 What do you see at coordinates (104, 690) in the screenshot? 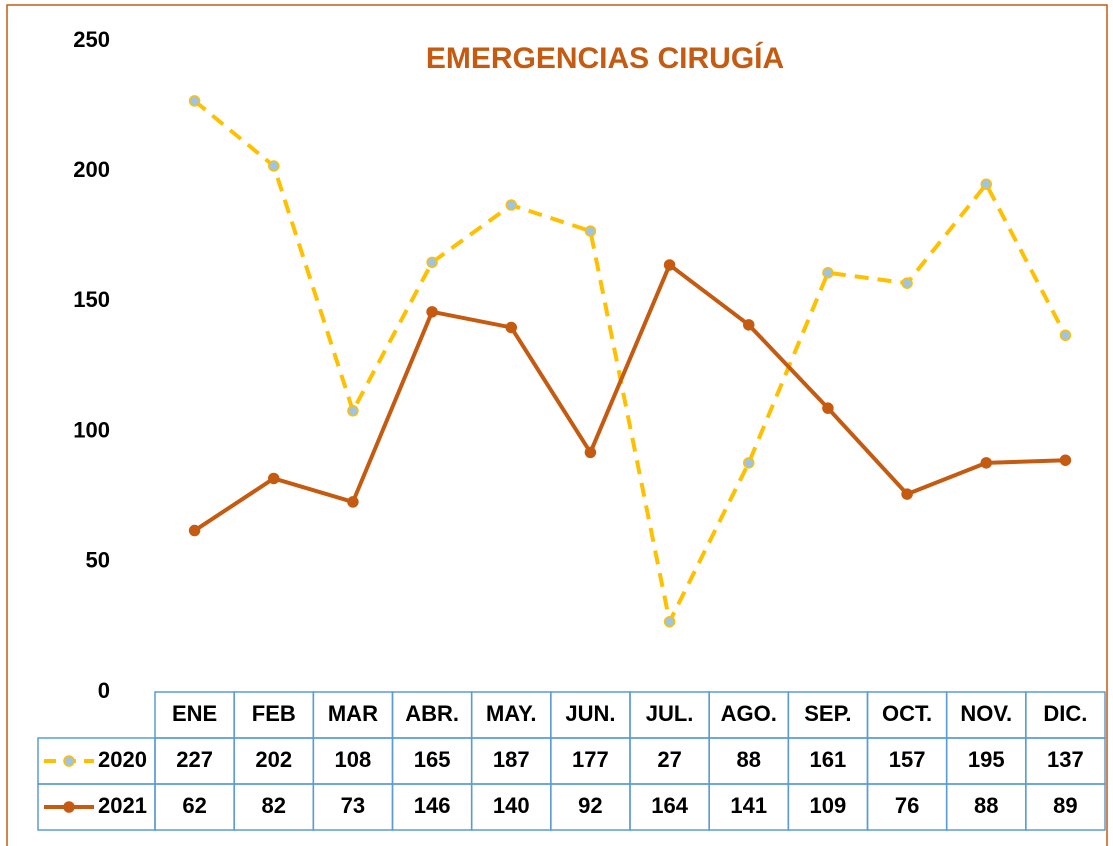
I see `y-tick-label: 0` at bounding box center [104, 690].